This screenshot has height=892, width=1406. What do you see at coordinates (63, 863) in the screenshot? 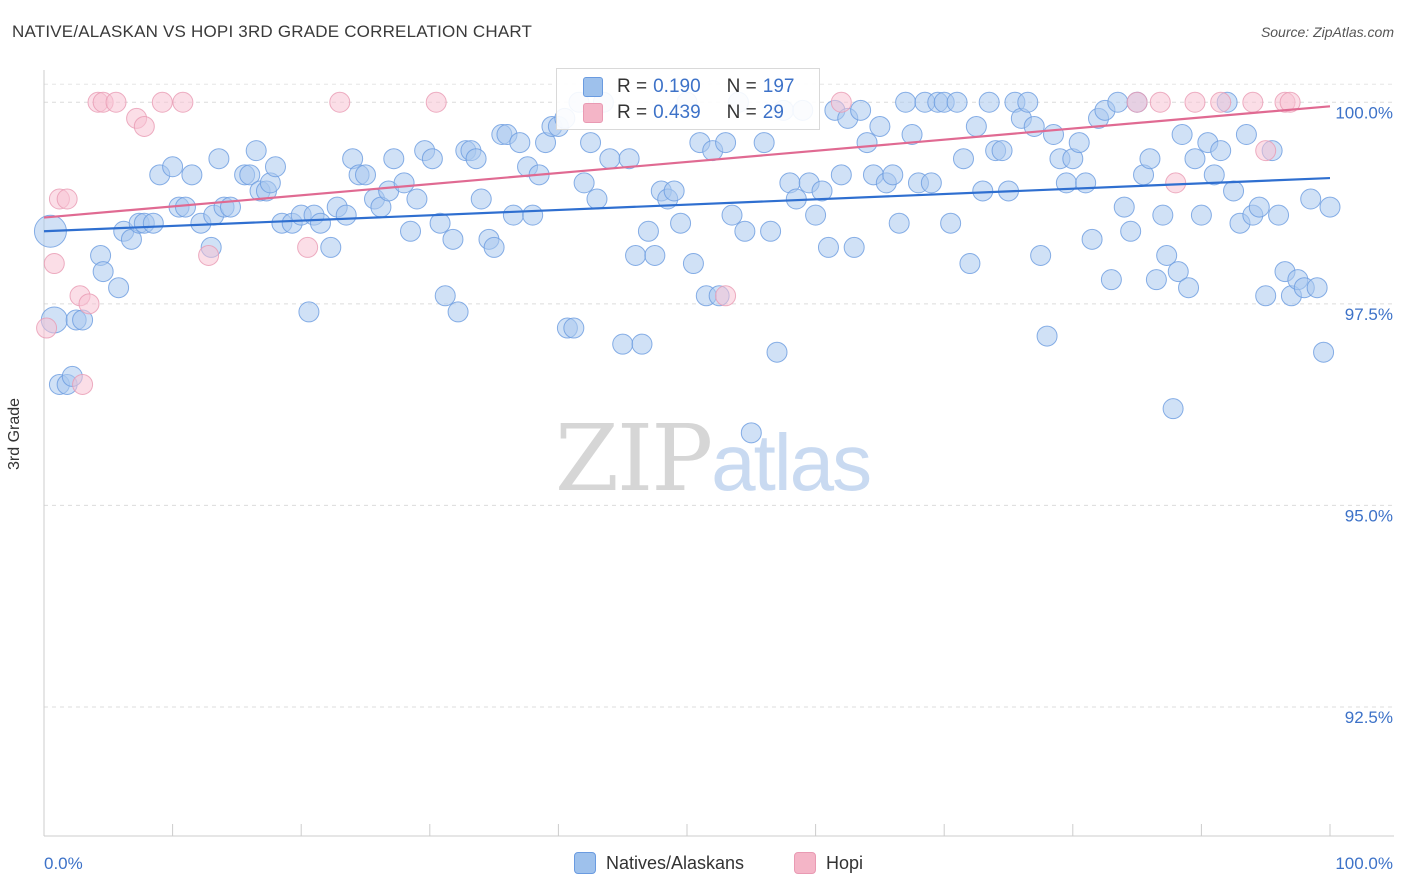
I see `x-tick-label: 0.0%` at bounding box center [63, 863].